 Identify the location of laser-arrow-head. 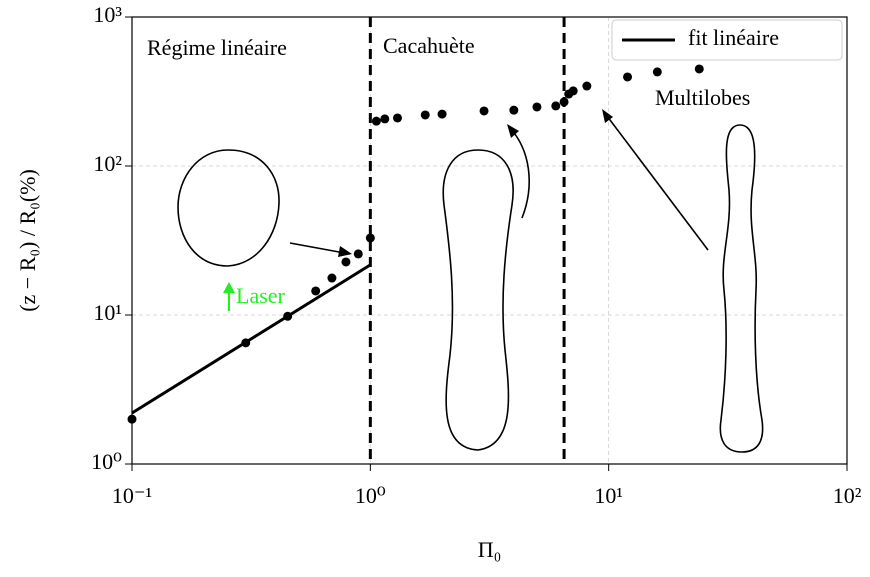
(229, 287).